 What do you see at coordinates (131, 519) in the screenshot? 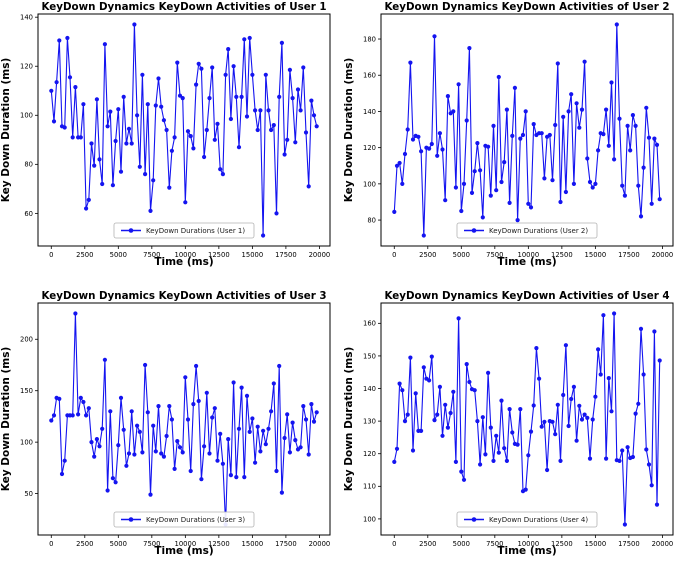
I see `legend-marker-icon` at bounding box center [131, 519].